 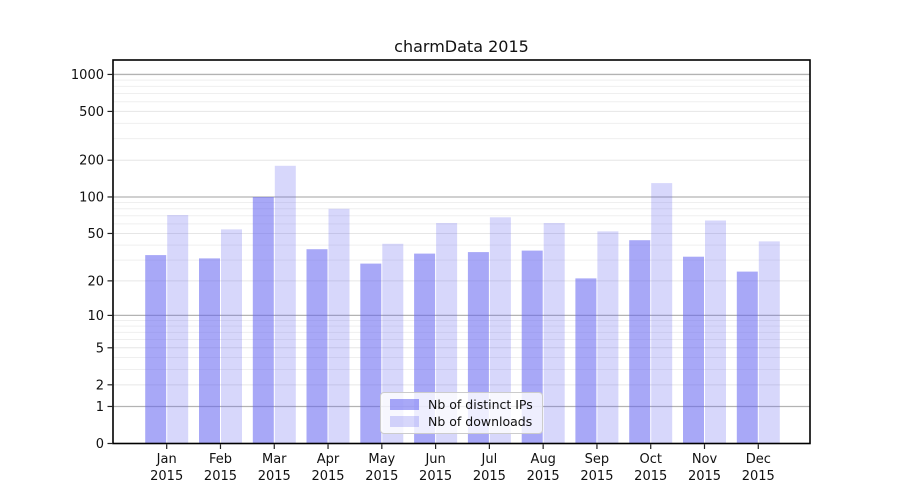 What do you see at coordinates (381, 459) in the screenshot?
I see `x-tick-label-month: May` at bounding box center [381, 459].